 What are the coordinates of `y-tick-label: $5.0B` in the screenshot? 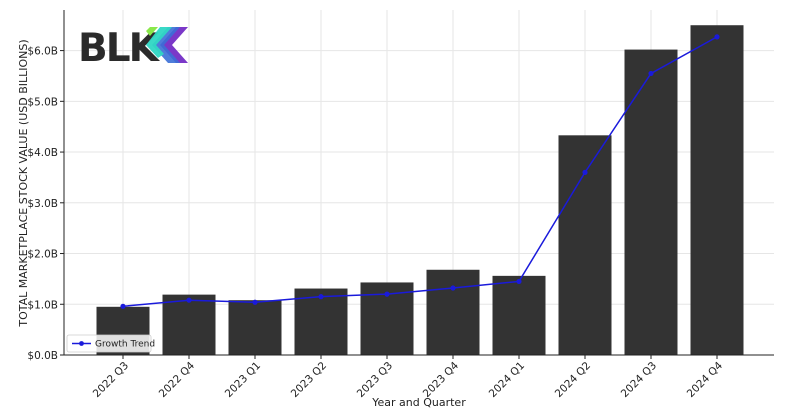 It's located at (42, 102).